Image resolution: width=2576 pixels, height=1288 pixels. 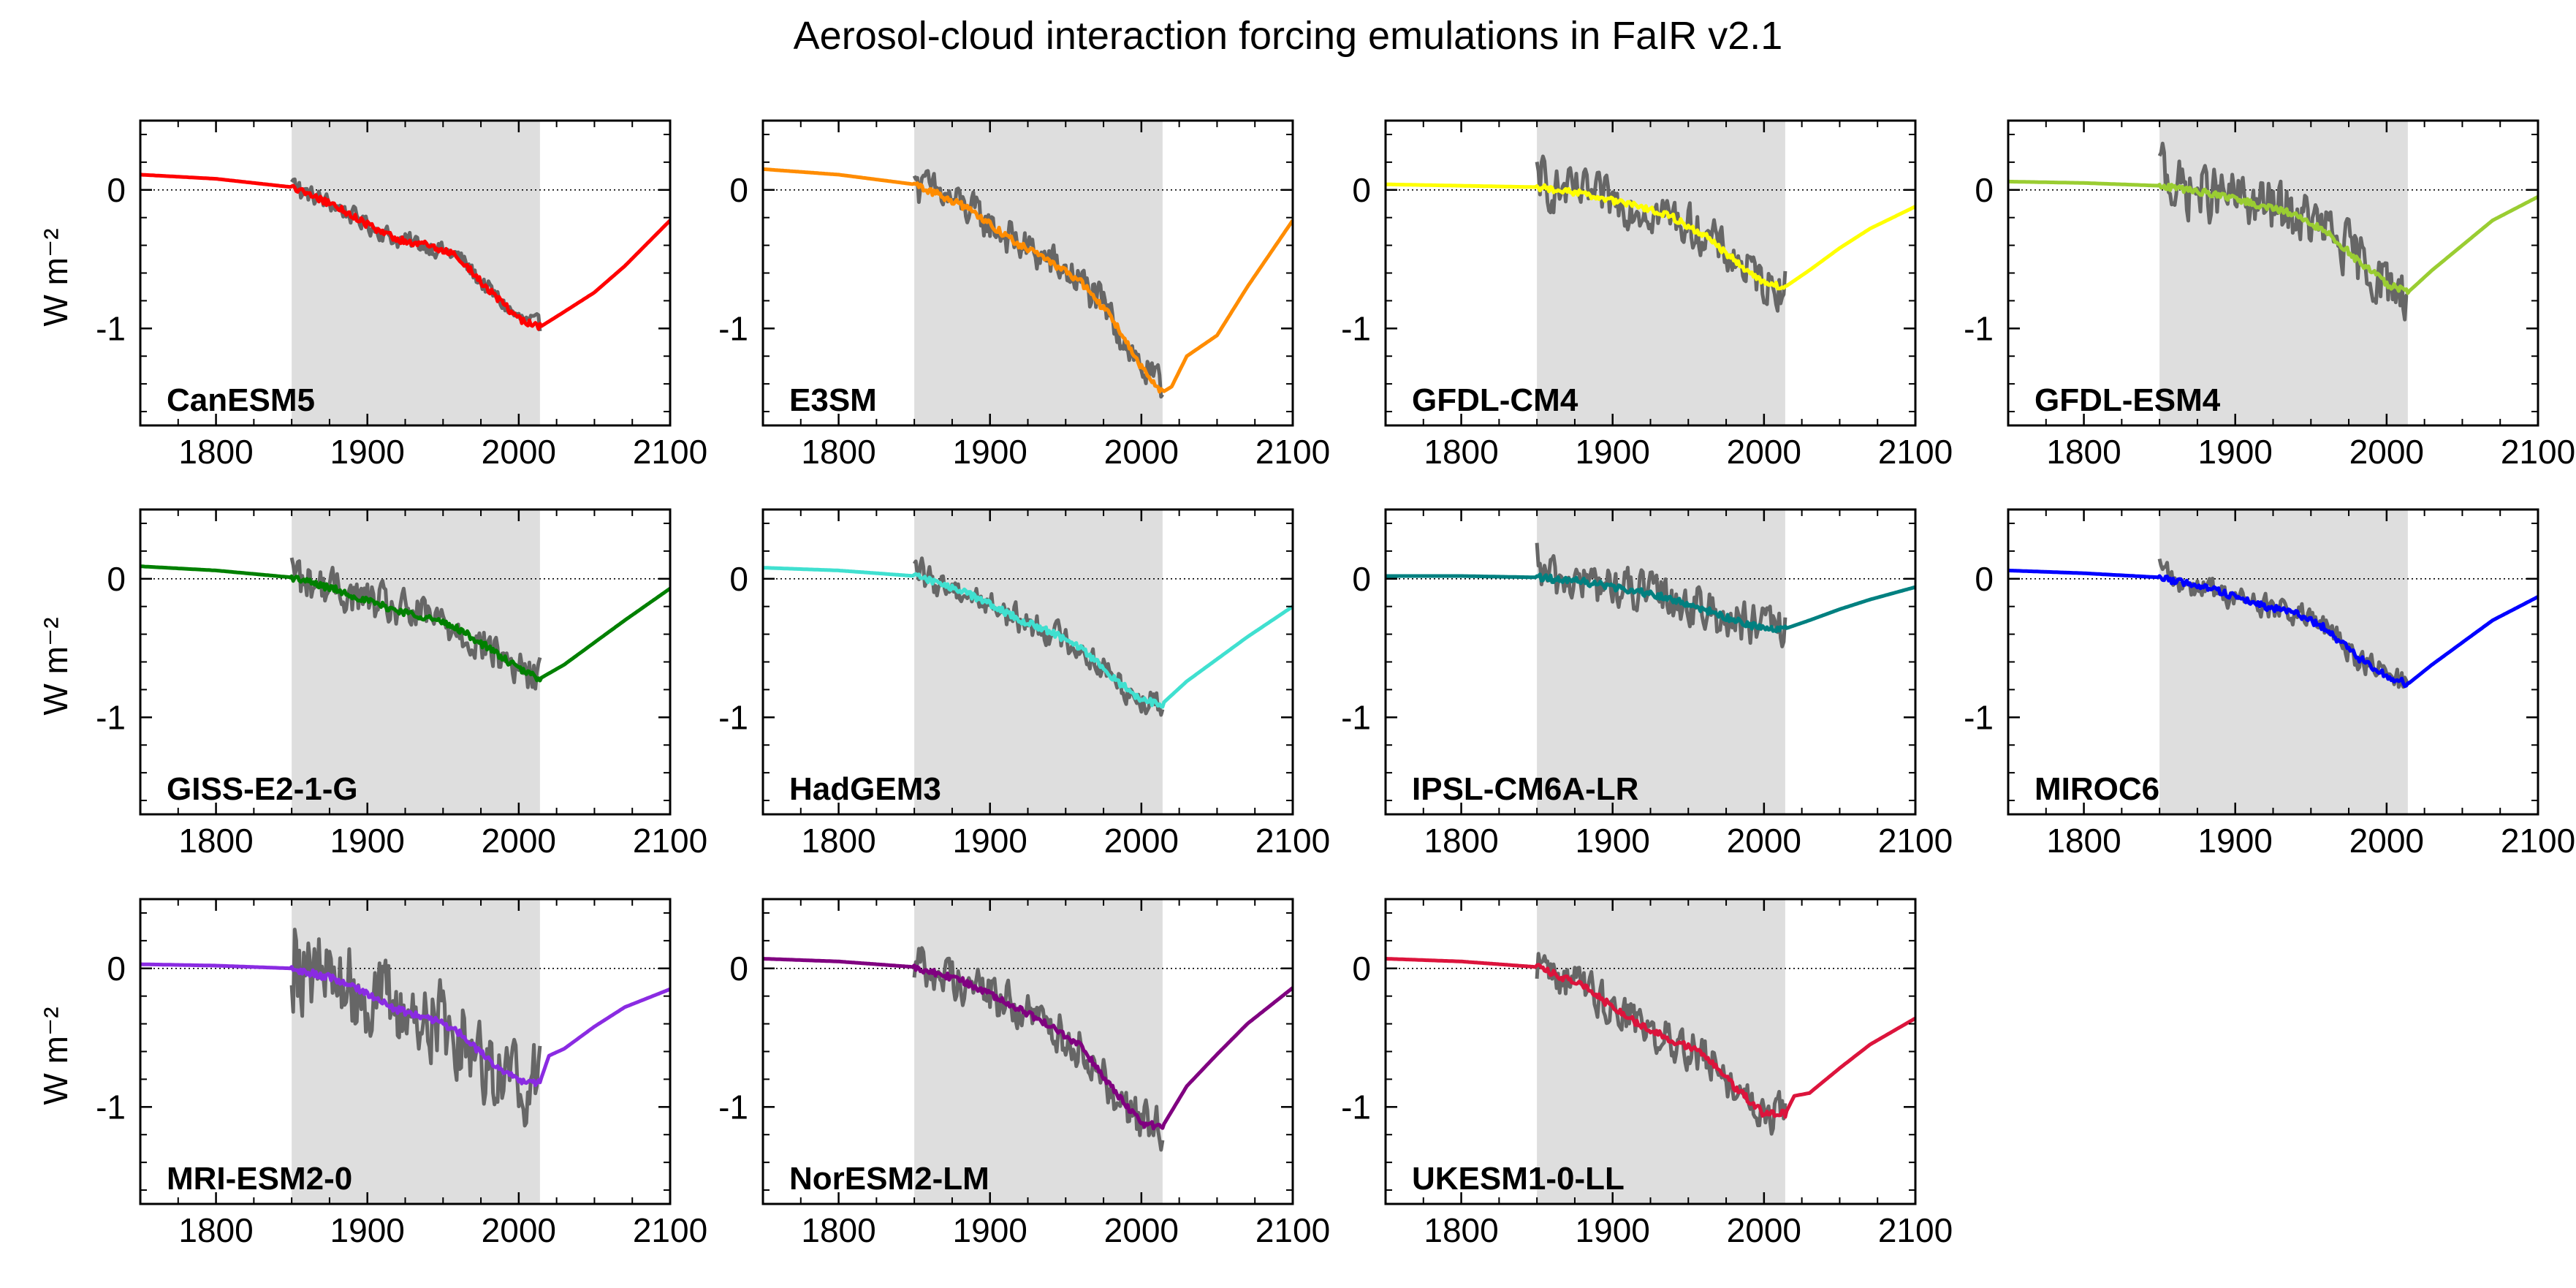 What do you see at coordinates (889, 1179) in the screenshot?
I see `model-label: NorESM2-LM` at bounding box center [889, 1179].